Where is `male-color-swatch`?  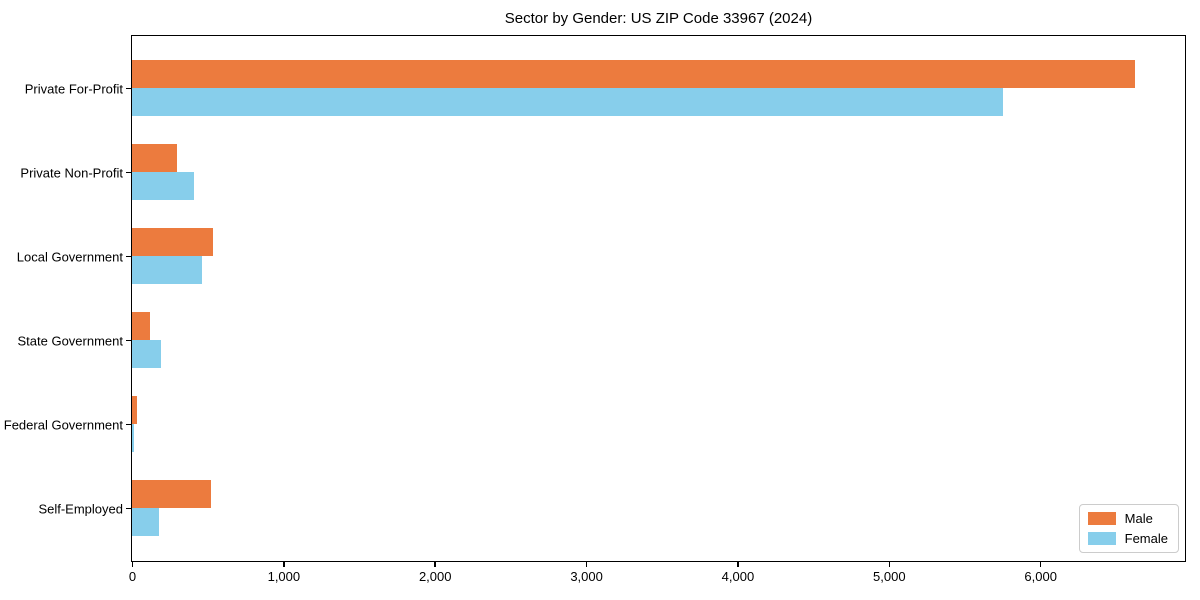 male-color-swatch is located at coordinates (1101, 518).